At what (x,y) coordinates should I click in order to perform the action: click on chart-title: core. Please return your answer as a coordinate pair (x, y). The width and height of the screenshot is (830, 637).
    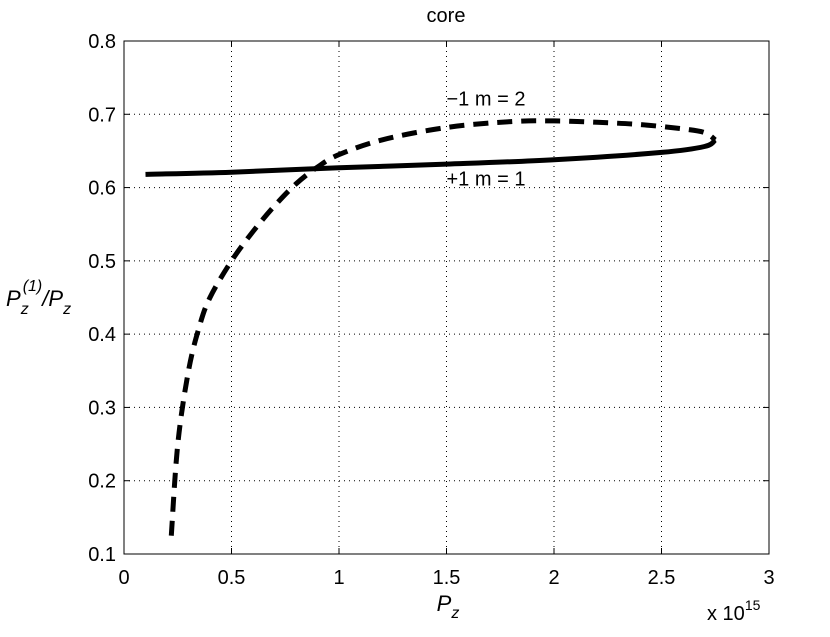
    Looking at the image, I should click on (446, 16).